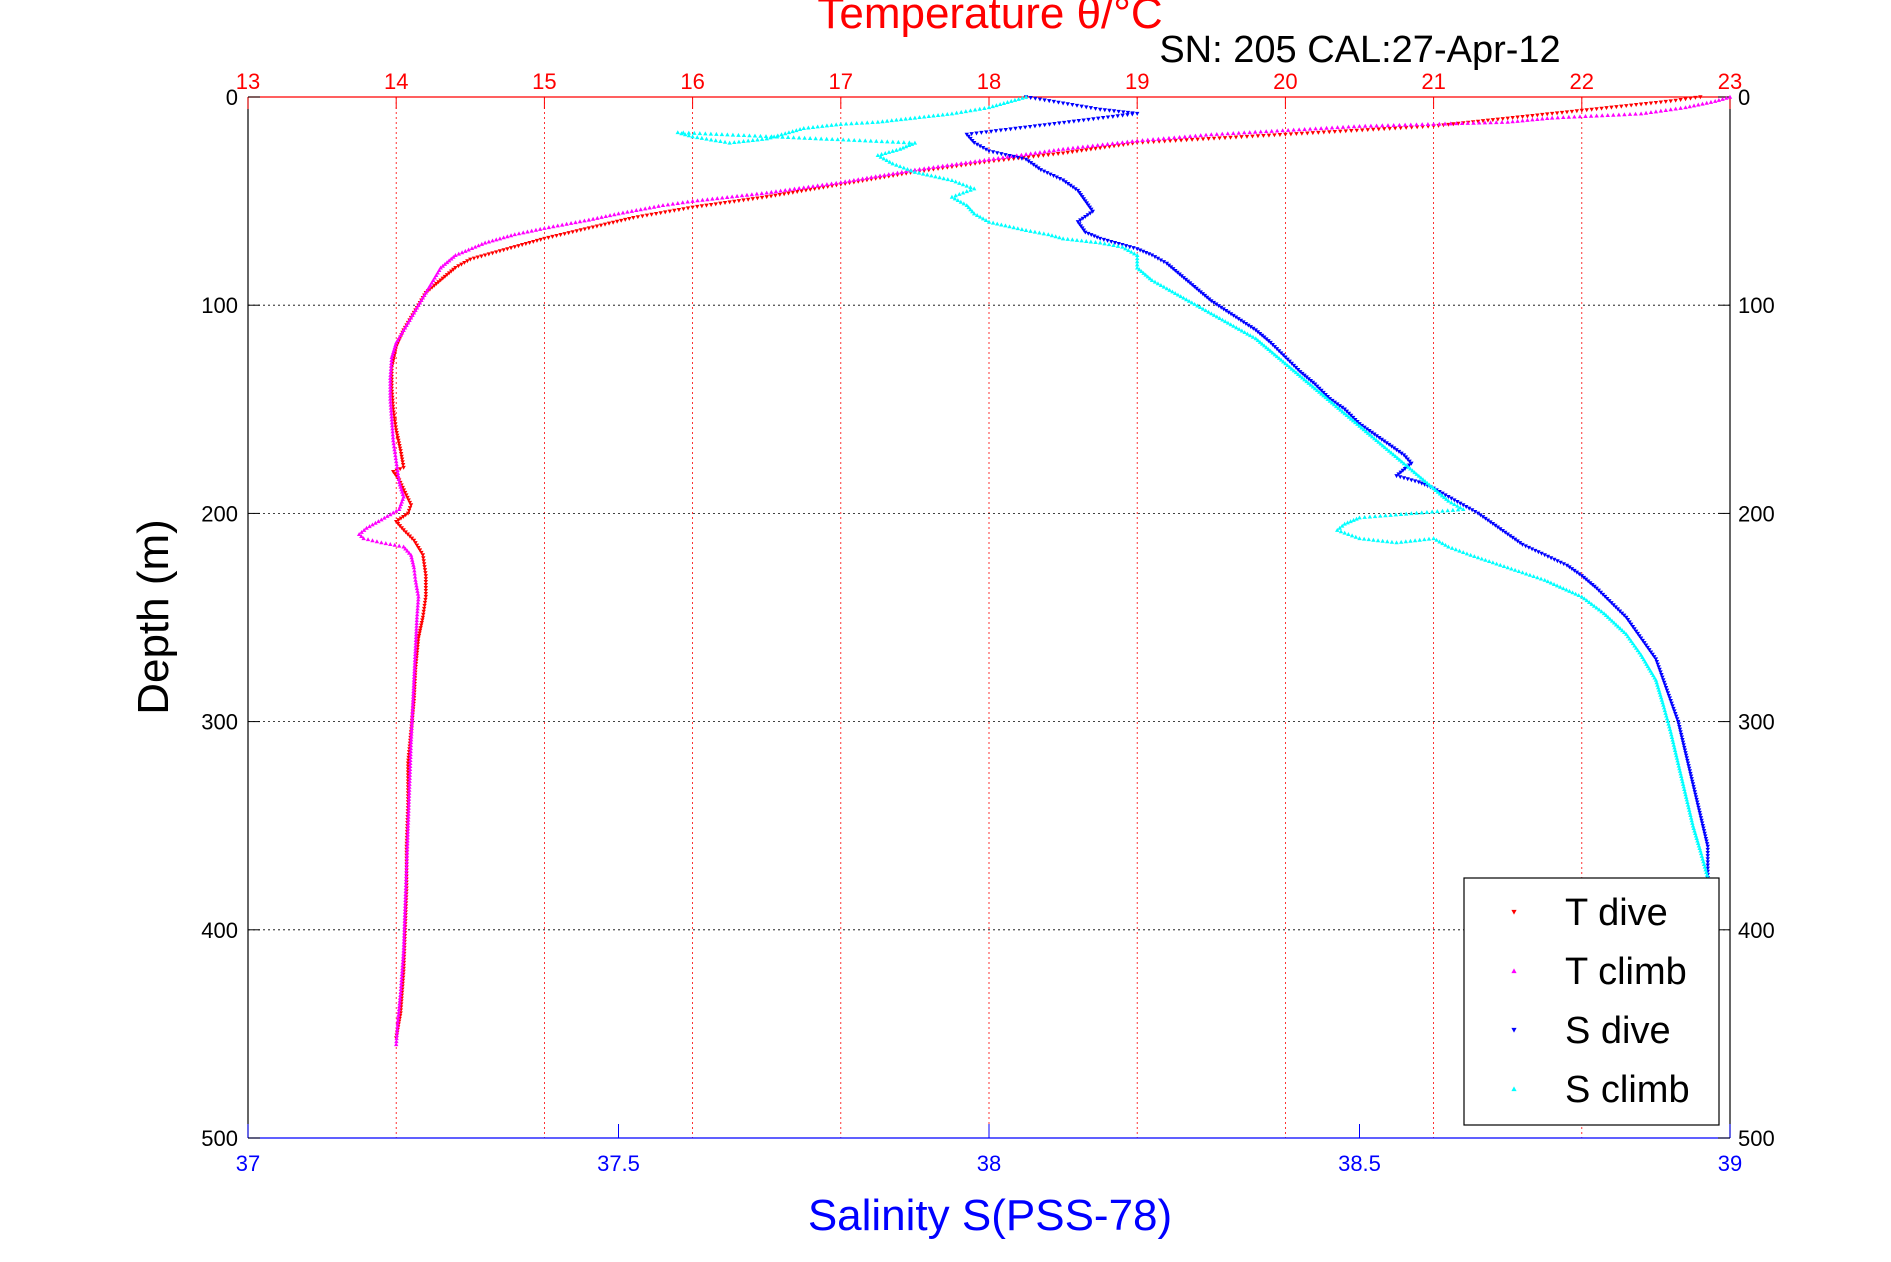  I want to click on depth-tick-label-right: 400, so click(1756, 930).